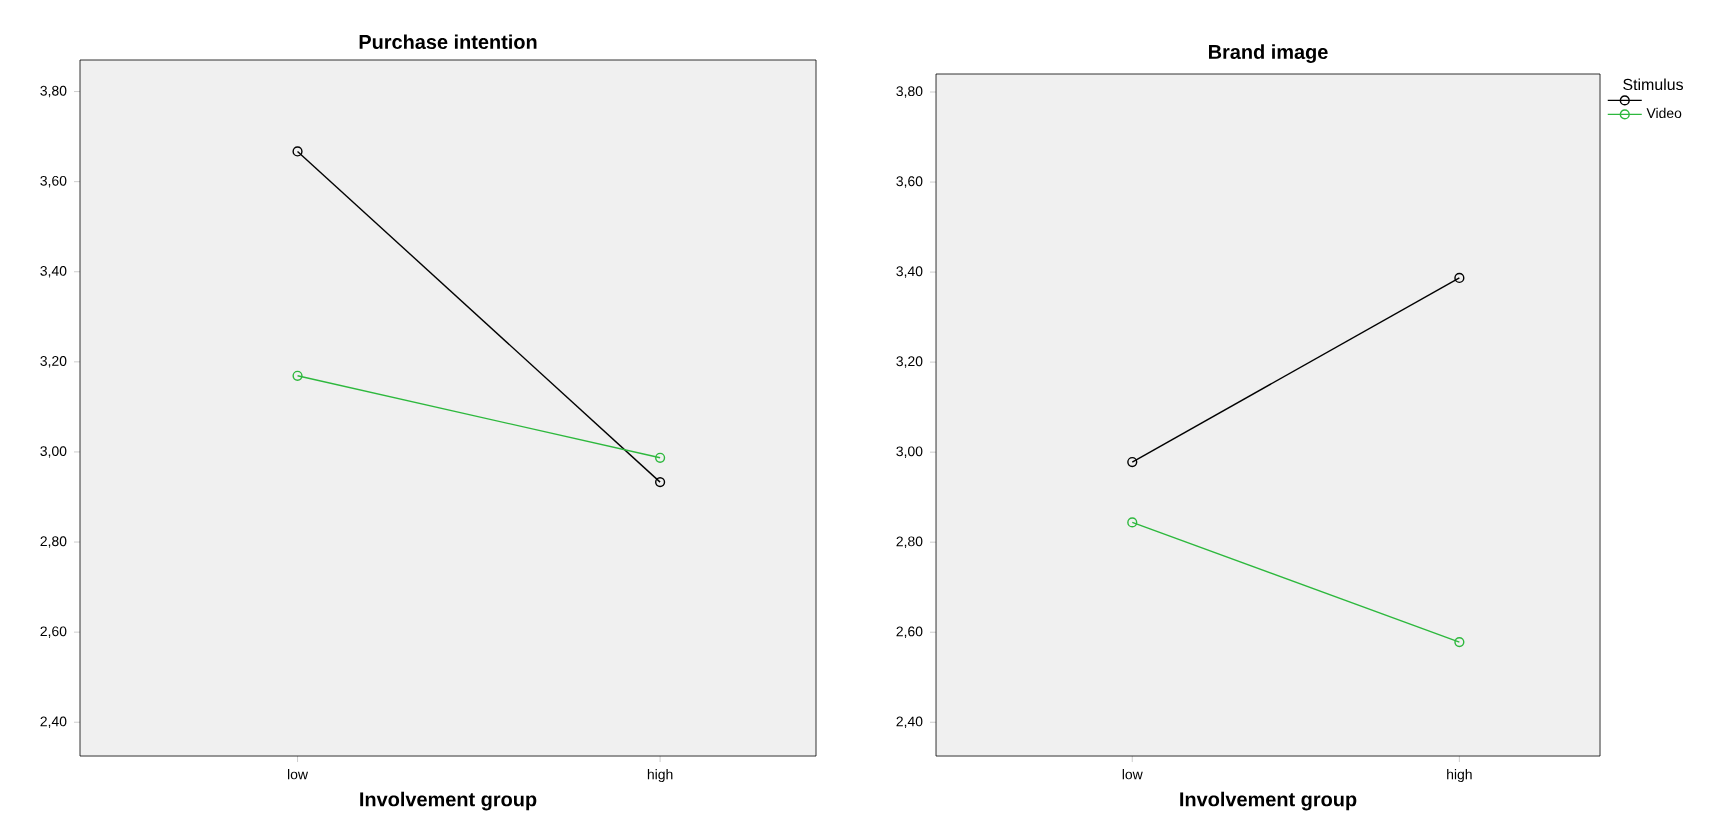 This screenshot has height=834, width=1720. Describe the element at coordinates (1268, 54) in the screenshot. I see `chart-title: Brand image` at that location.